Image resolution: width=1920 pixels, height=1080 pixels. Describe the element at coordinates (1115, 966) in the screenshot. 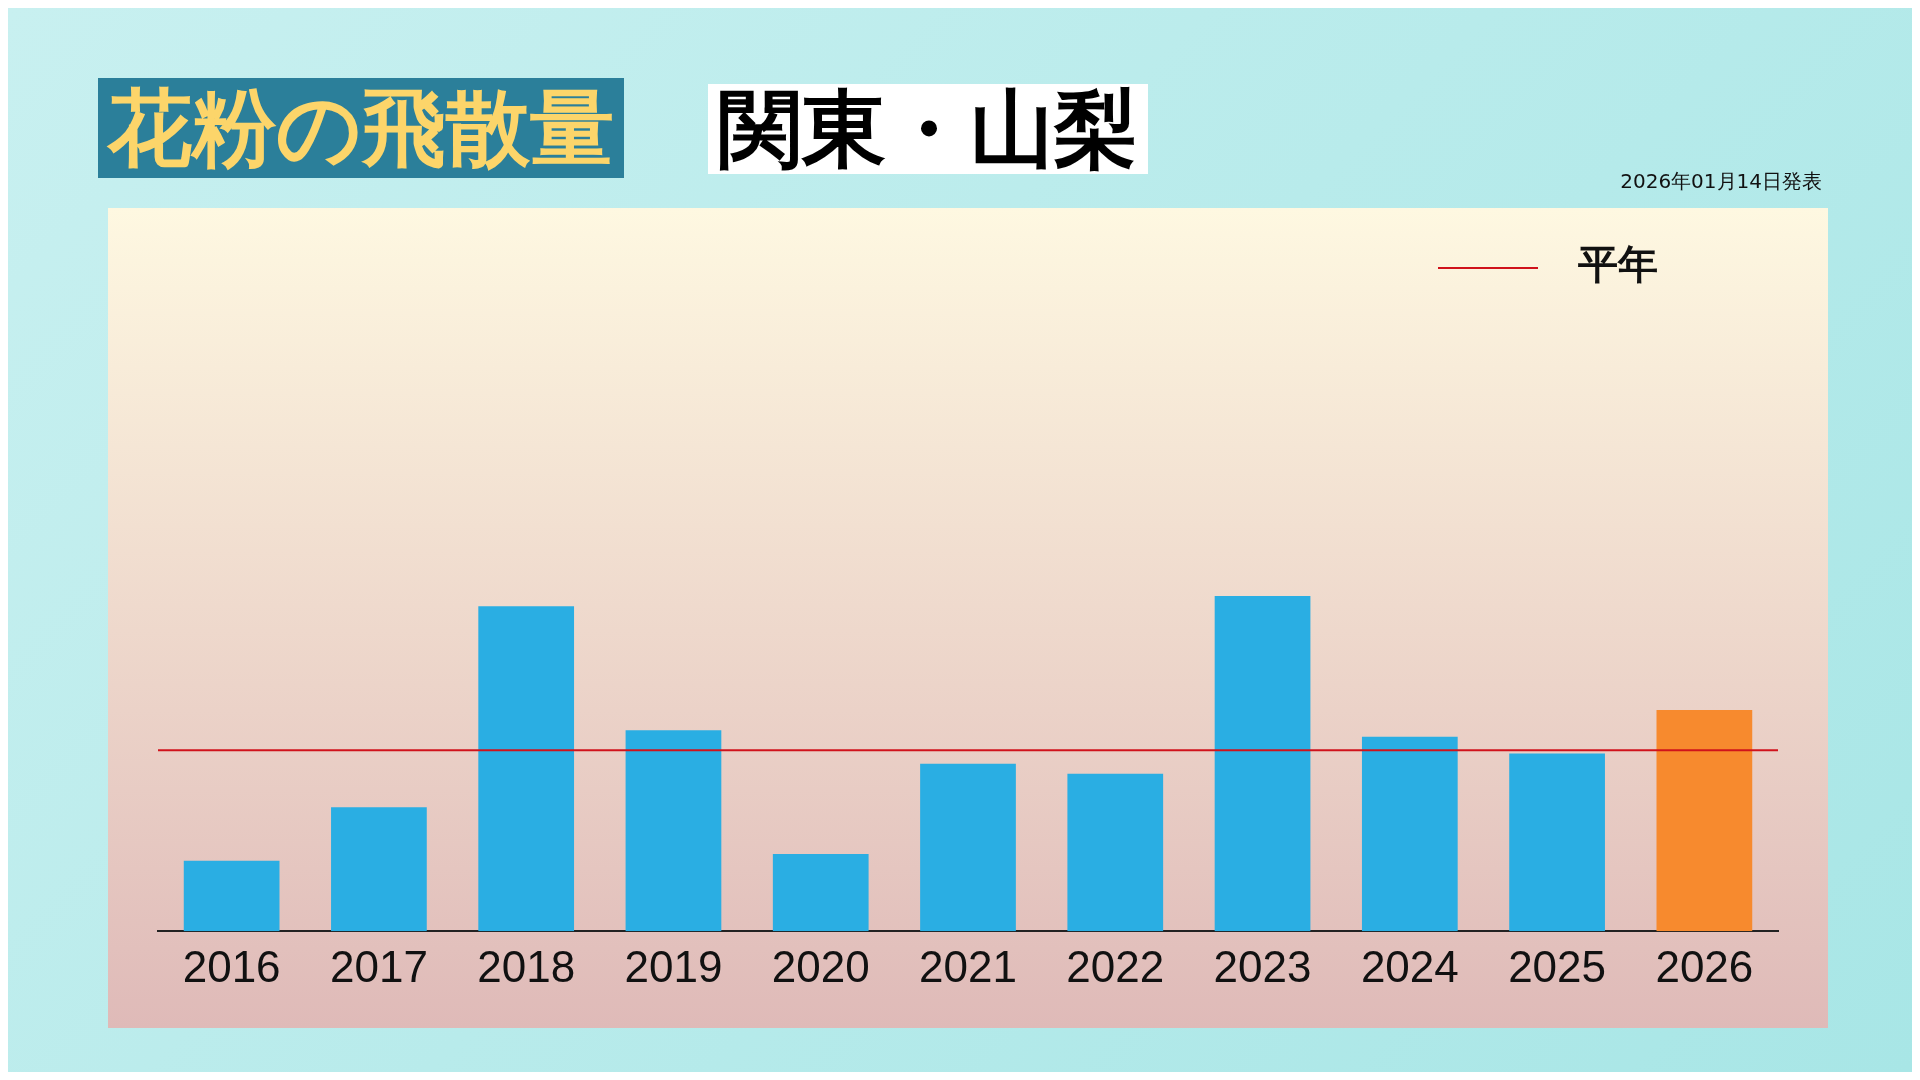

I see `x-tick-label: 2022` at that location.